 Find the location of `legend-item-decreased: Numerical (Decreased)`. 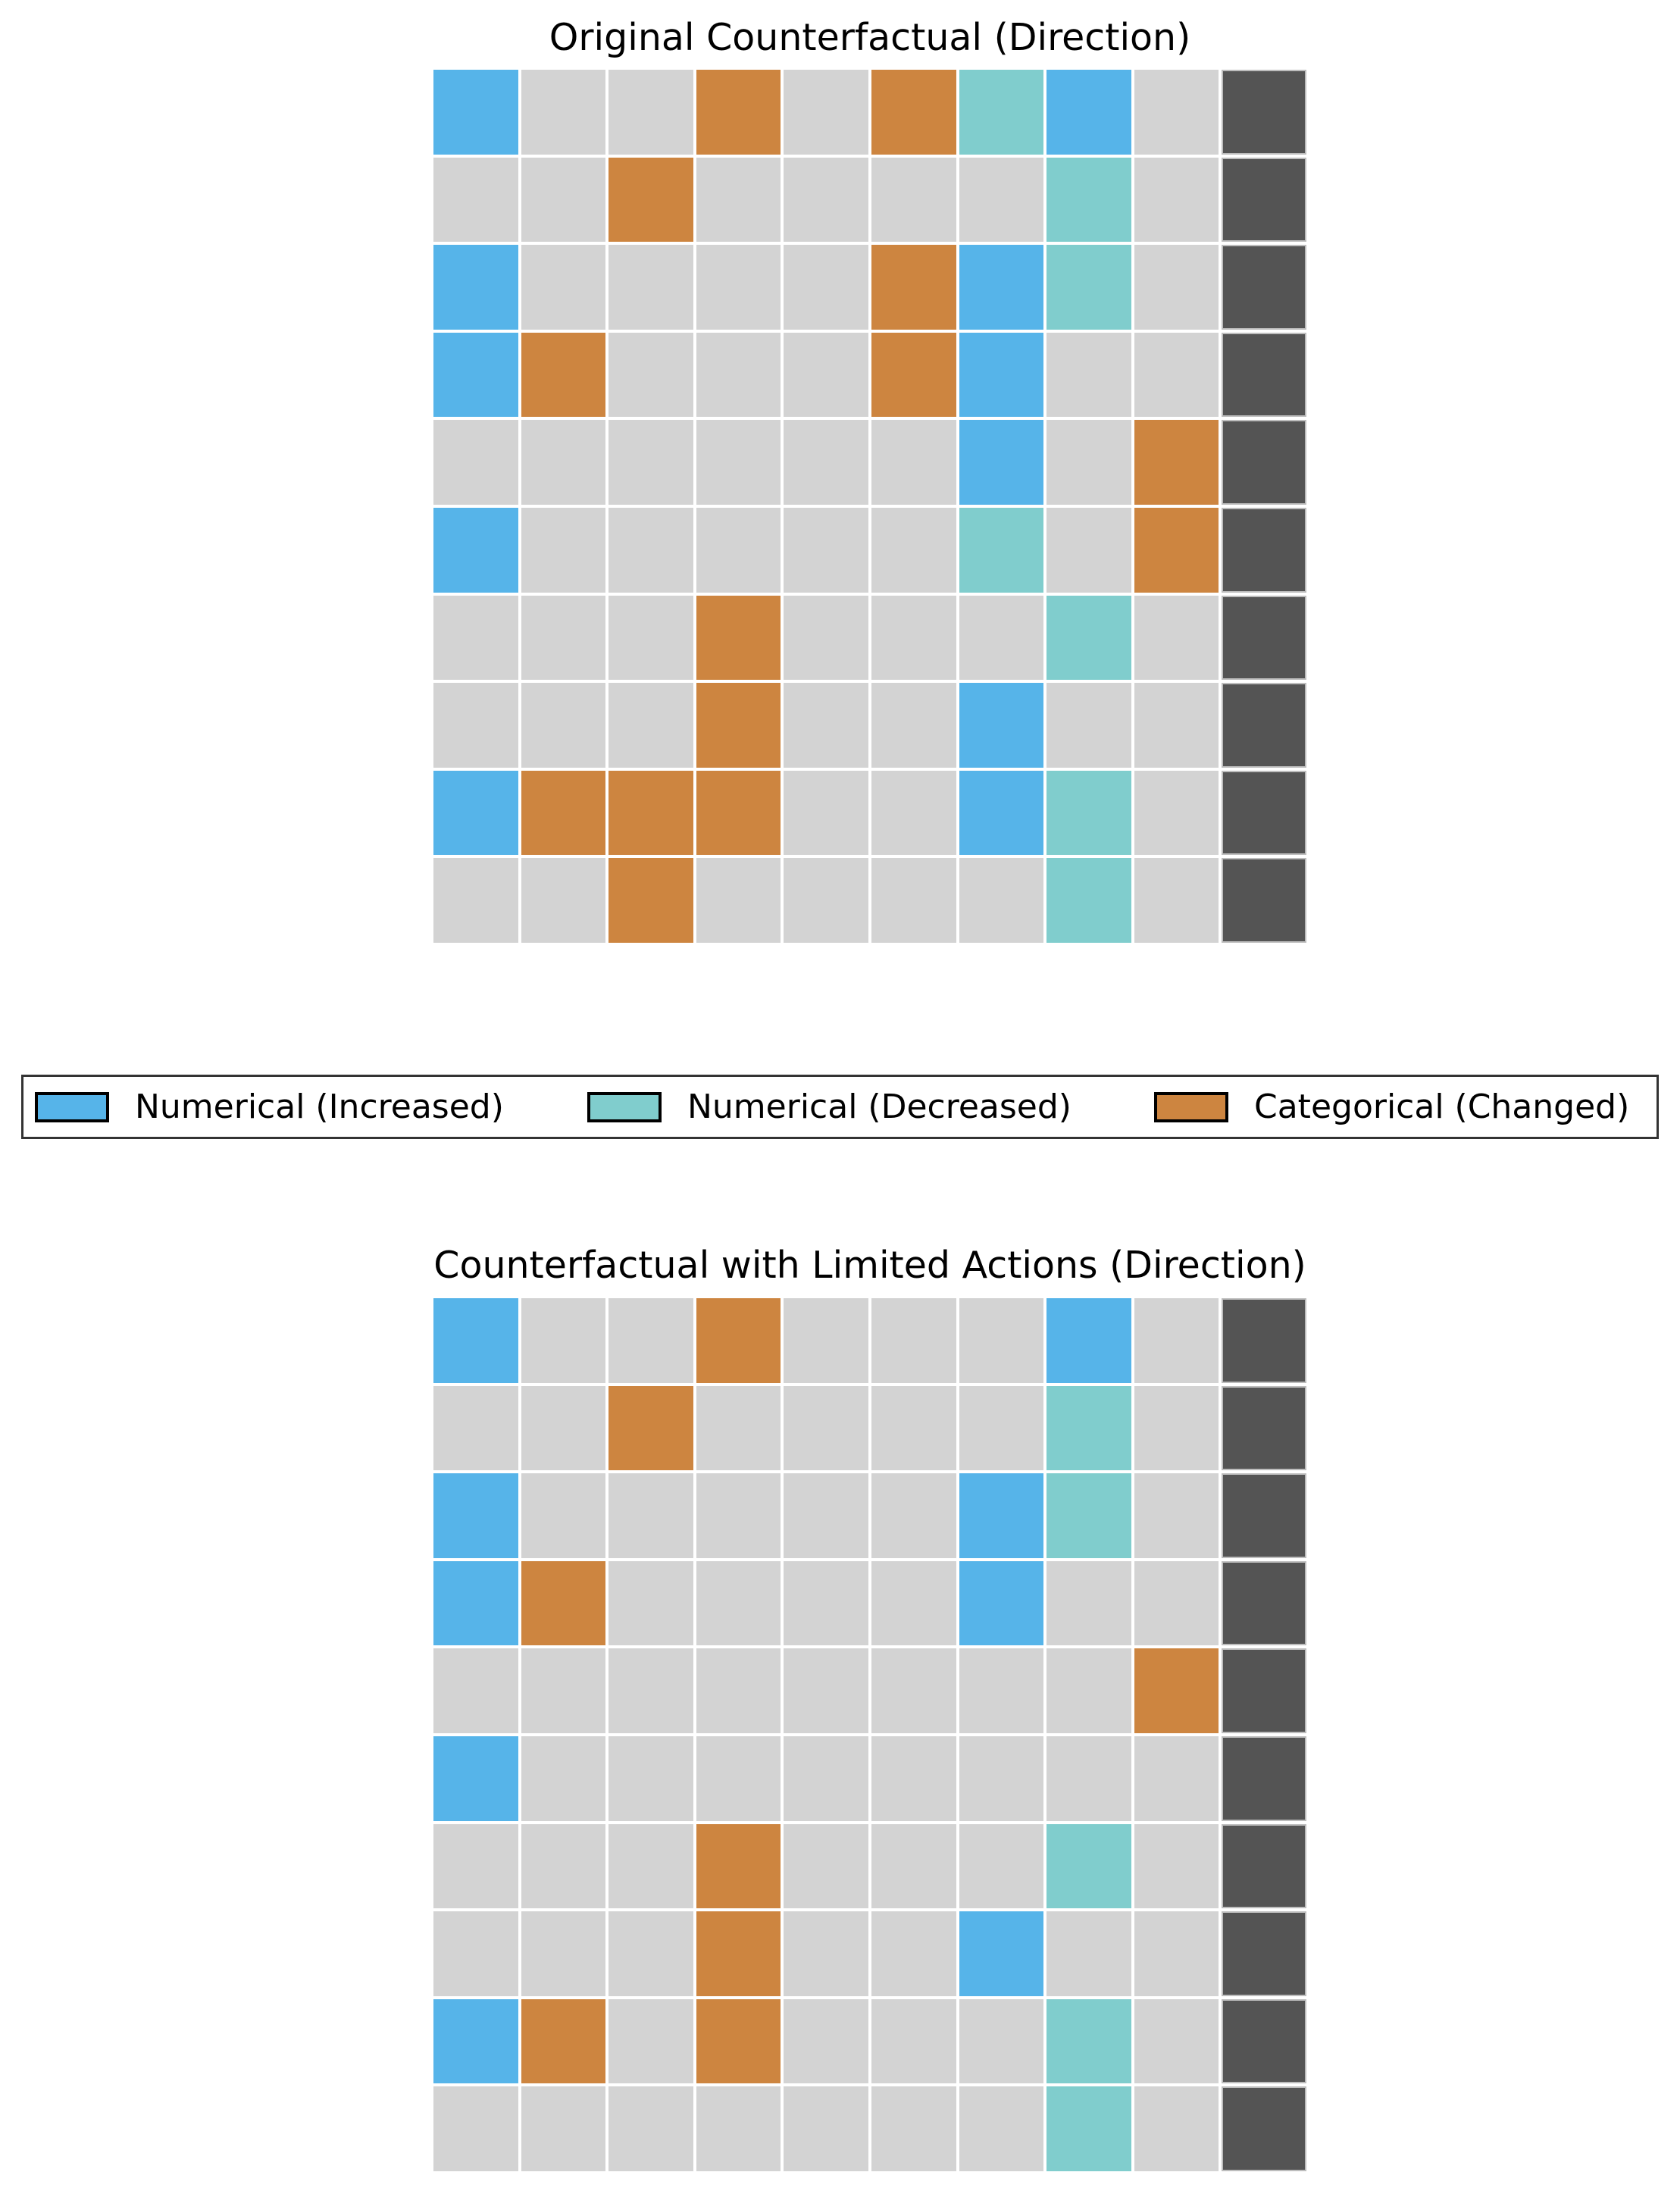

legend-item-decreased: Numerical (Decreased) is located at coordinates (829, 1107).